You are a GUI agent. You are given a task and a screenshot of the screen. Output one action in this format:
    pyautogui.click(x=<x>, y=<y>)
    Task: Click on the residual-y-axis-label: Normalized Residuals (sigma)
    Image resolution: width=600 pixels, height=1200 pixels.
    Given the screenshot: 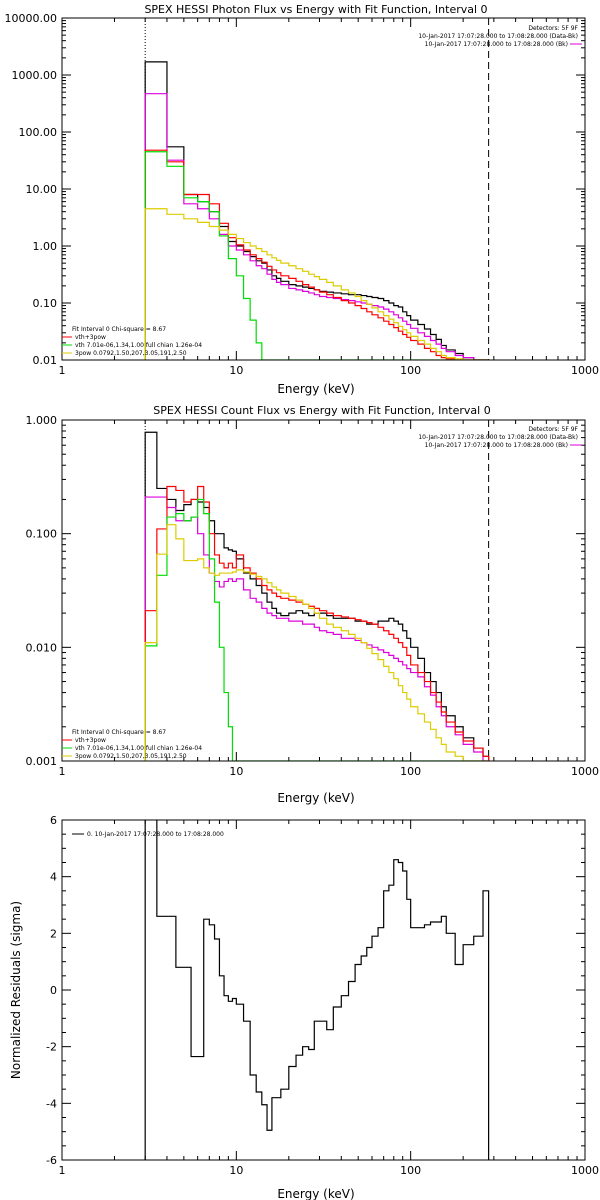 What is the action you would take?
    pyautogui.click(x=16, y=990)
    